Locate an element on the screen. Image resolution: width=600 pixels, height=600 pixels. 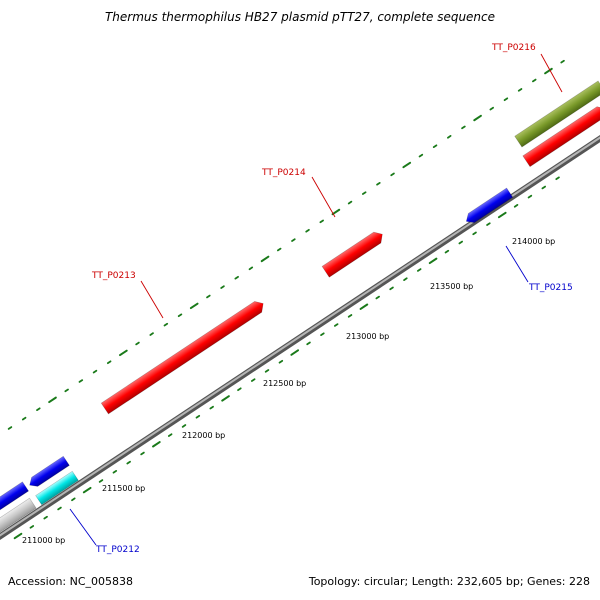
gene-label-tt-p0216: TT_P0216 is located at coordinates (513, 48).